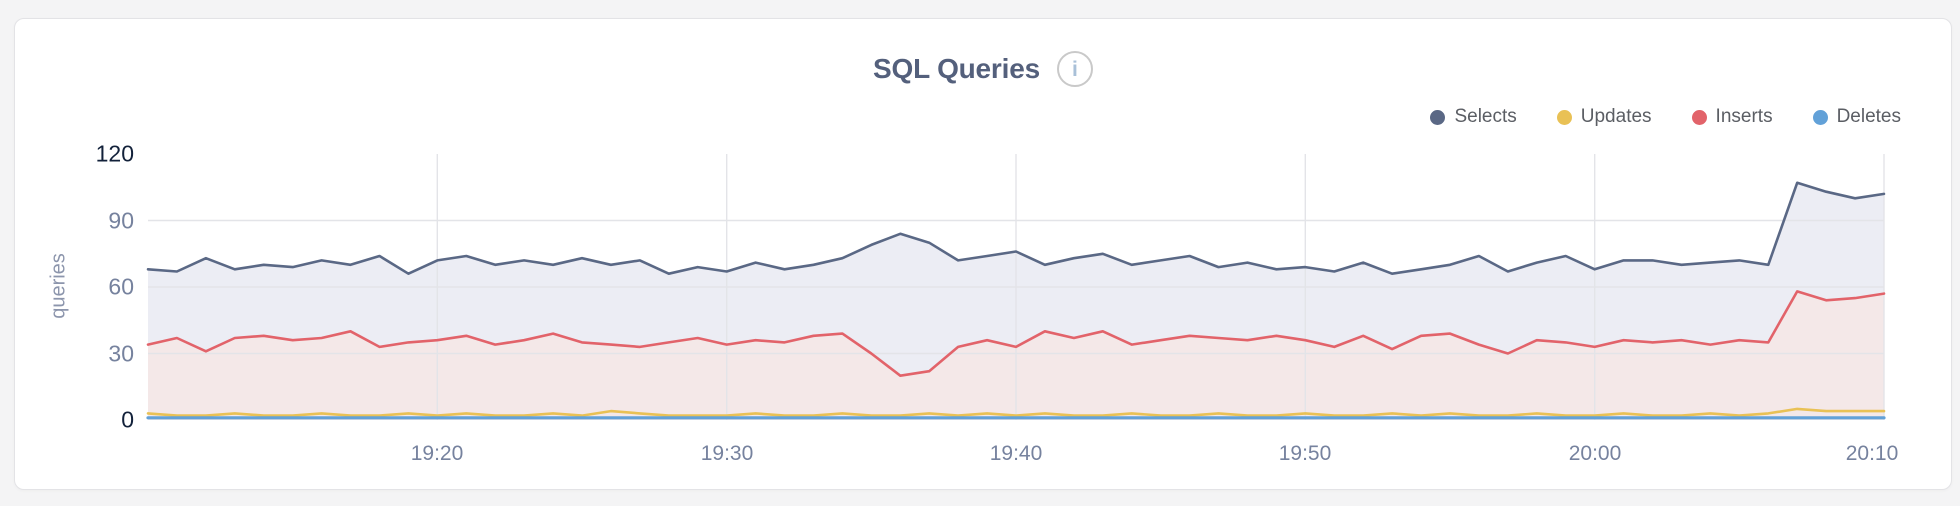  Describe the element at coordinates (1305, 453) in the screenshot. I see `x-tick-label-1950: 19:50` at that location.